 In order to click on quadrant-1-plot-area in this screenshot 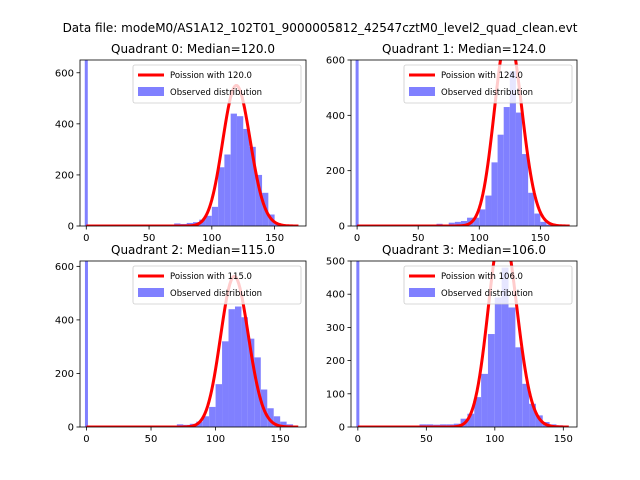, I will do `click(462, 143)`.